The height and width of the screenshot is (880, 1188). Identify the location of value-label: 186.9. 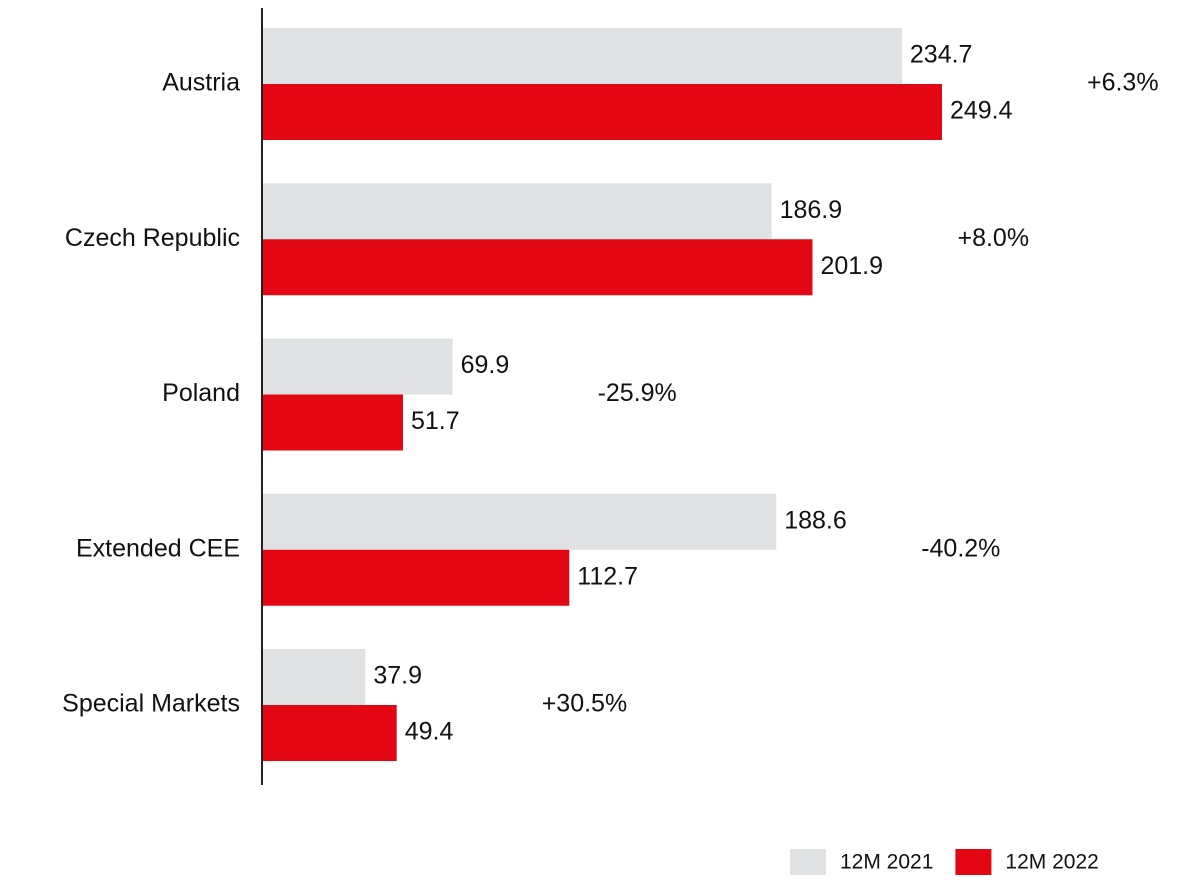
(811, 210).